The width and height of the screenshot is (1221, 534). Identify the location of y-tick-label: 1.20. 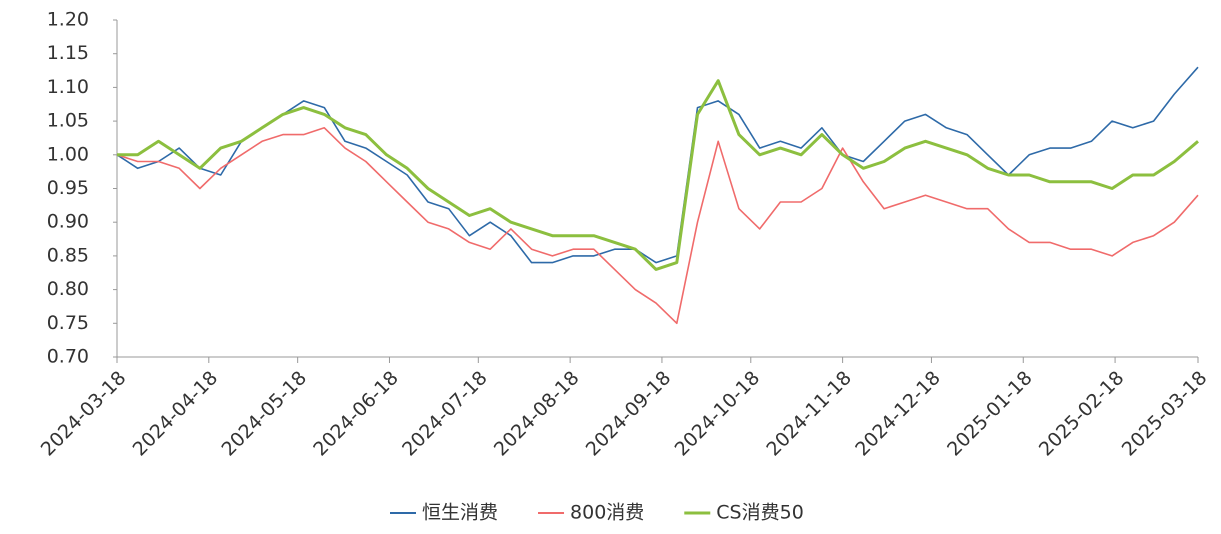
(68, 20).